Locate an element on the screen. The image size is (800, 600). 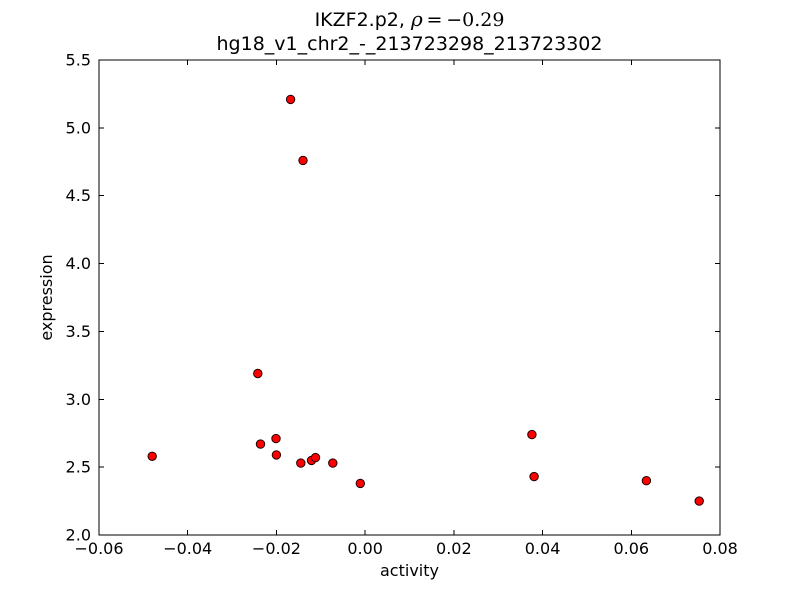
x-tick-label: −0.06 is located at coordinates (98, 548).